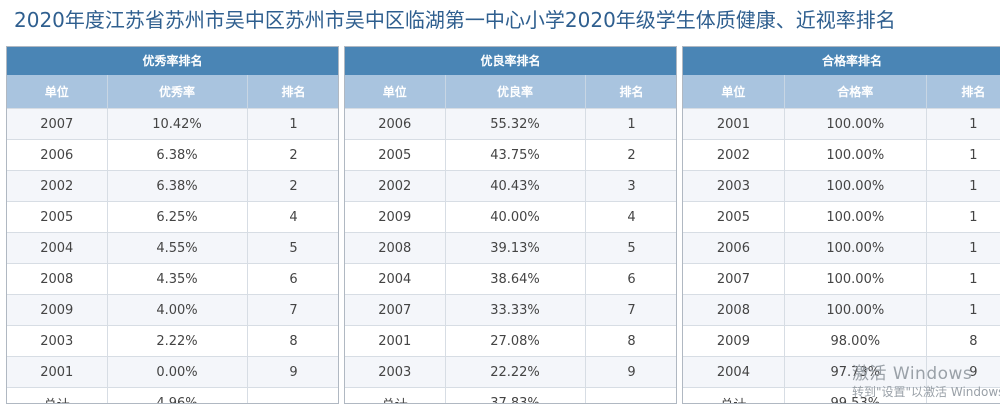 The height and width of the screenshot is (404, 1000). Describe the element at coordinates (855, 372) in the screenshot. I see `cell-rate: 97.73%` at that location.